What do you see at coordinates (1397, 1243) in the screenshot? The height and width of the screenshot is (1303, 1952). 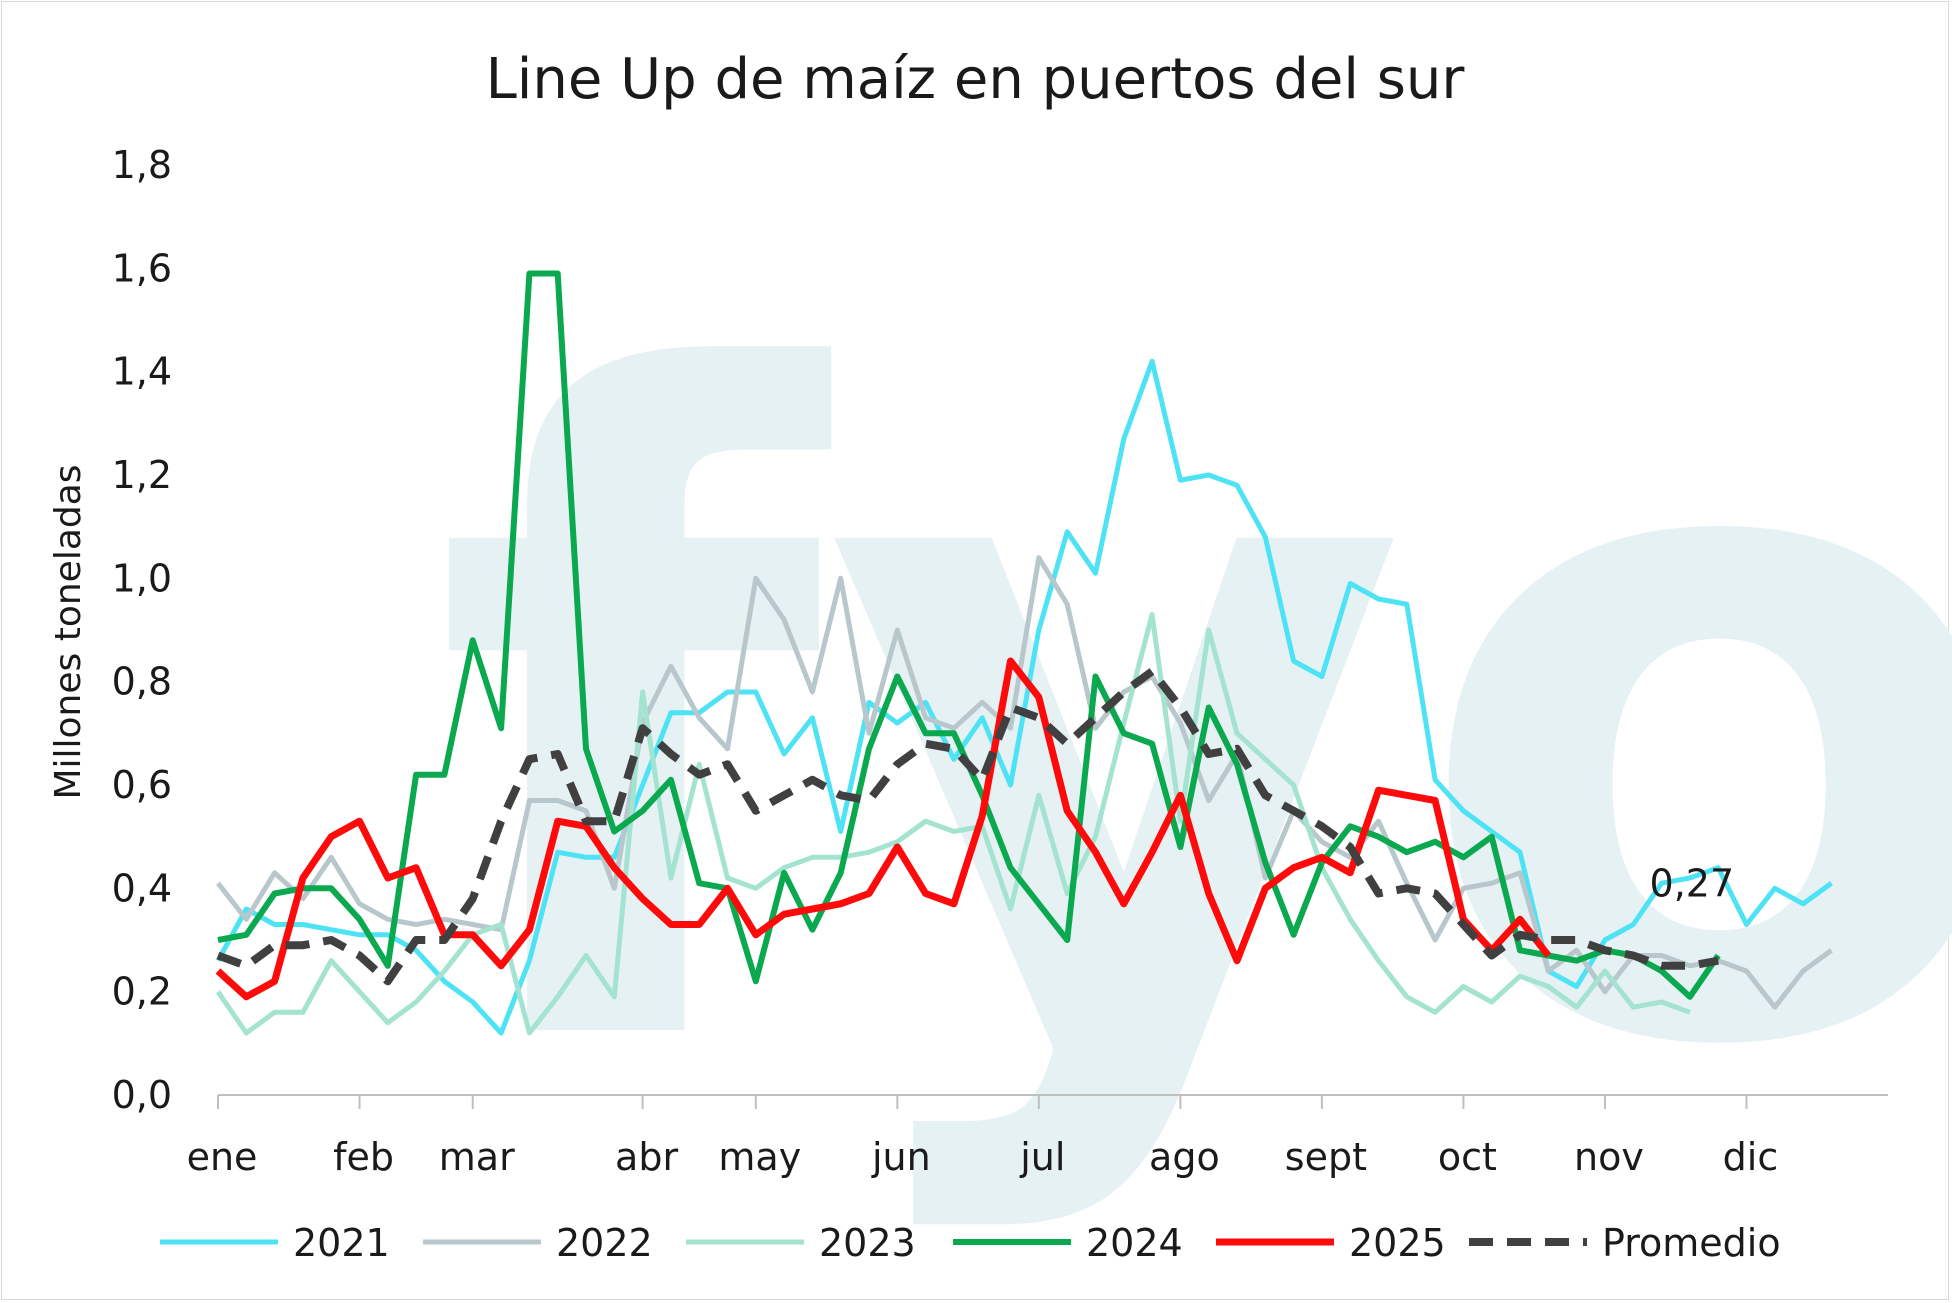 I see `legend-label-2025: 2025` at bounding box center [1397, 1243].